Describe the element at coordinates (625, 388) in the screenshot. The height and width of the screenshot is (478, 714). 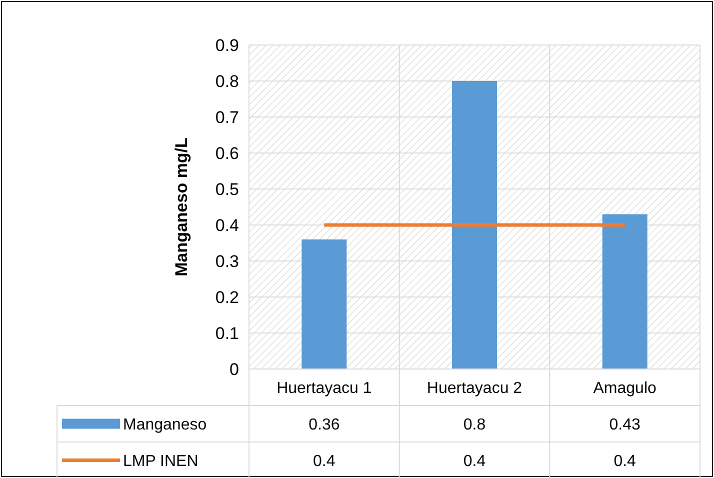
I see `x-tick-label: Amagulo` at that location.